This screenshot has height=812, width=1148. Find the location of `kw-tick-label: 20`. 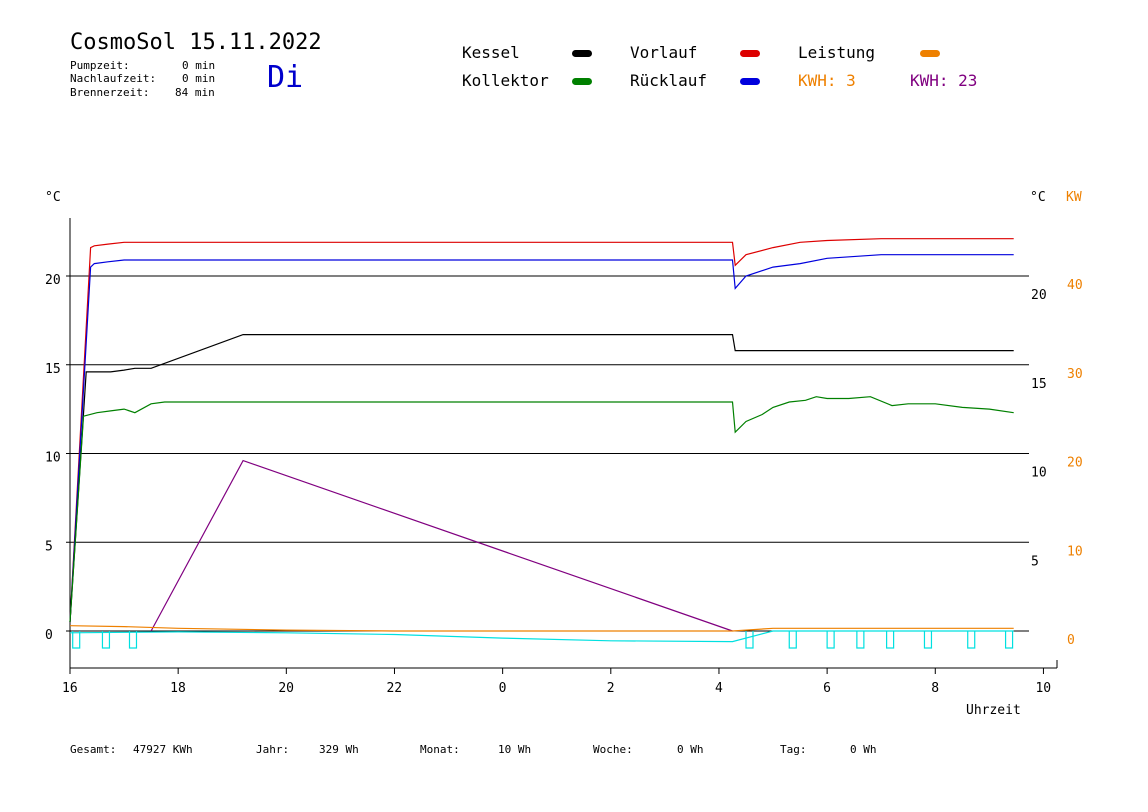

kw-tick-label: 20 is located at coordinates (1075, 463).